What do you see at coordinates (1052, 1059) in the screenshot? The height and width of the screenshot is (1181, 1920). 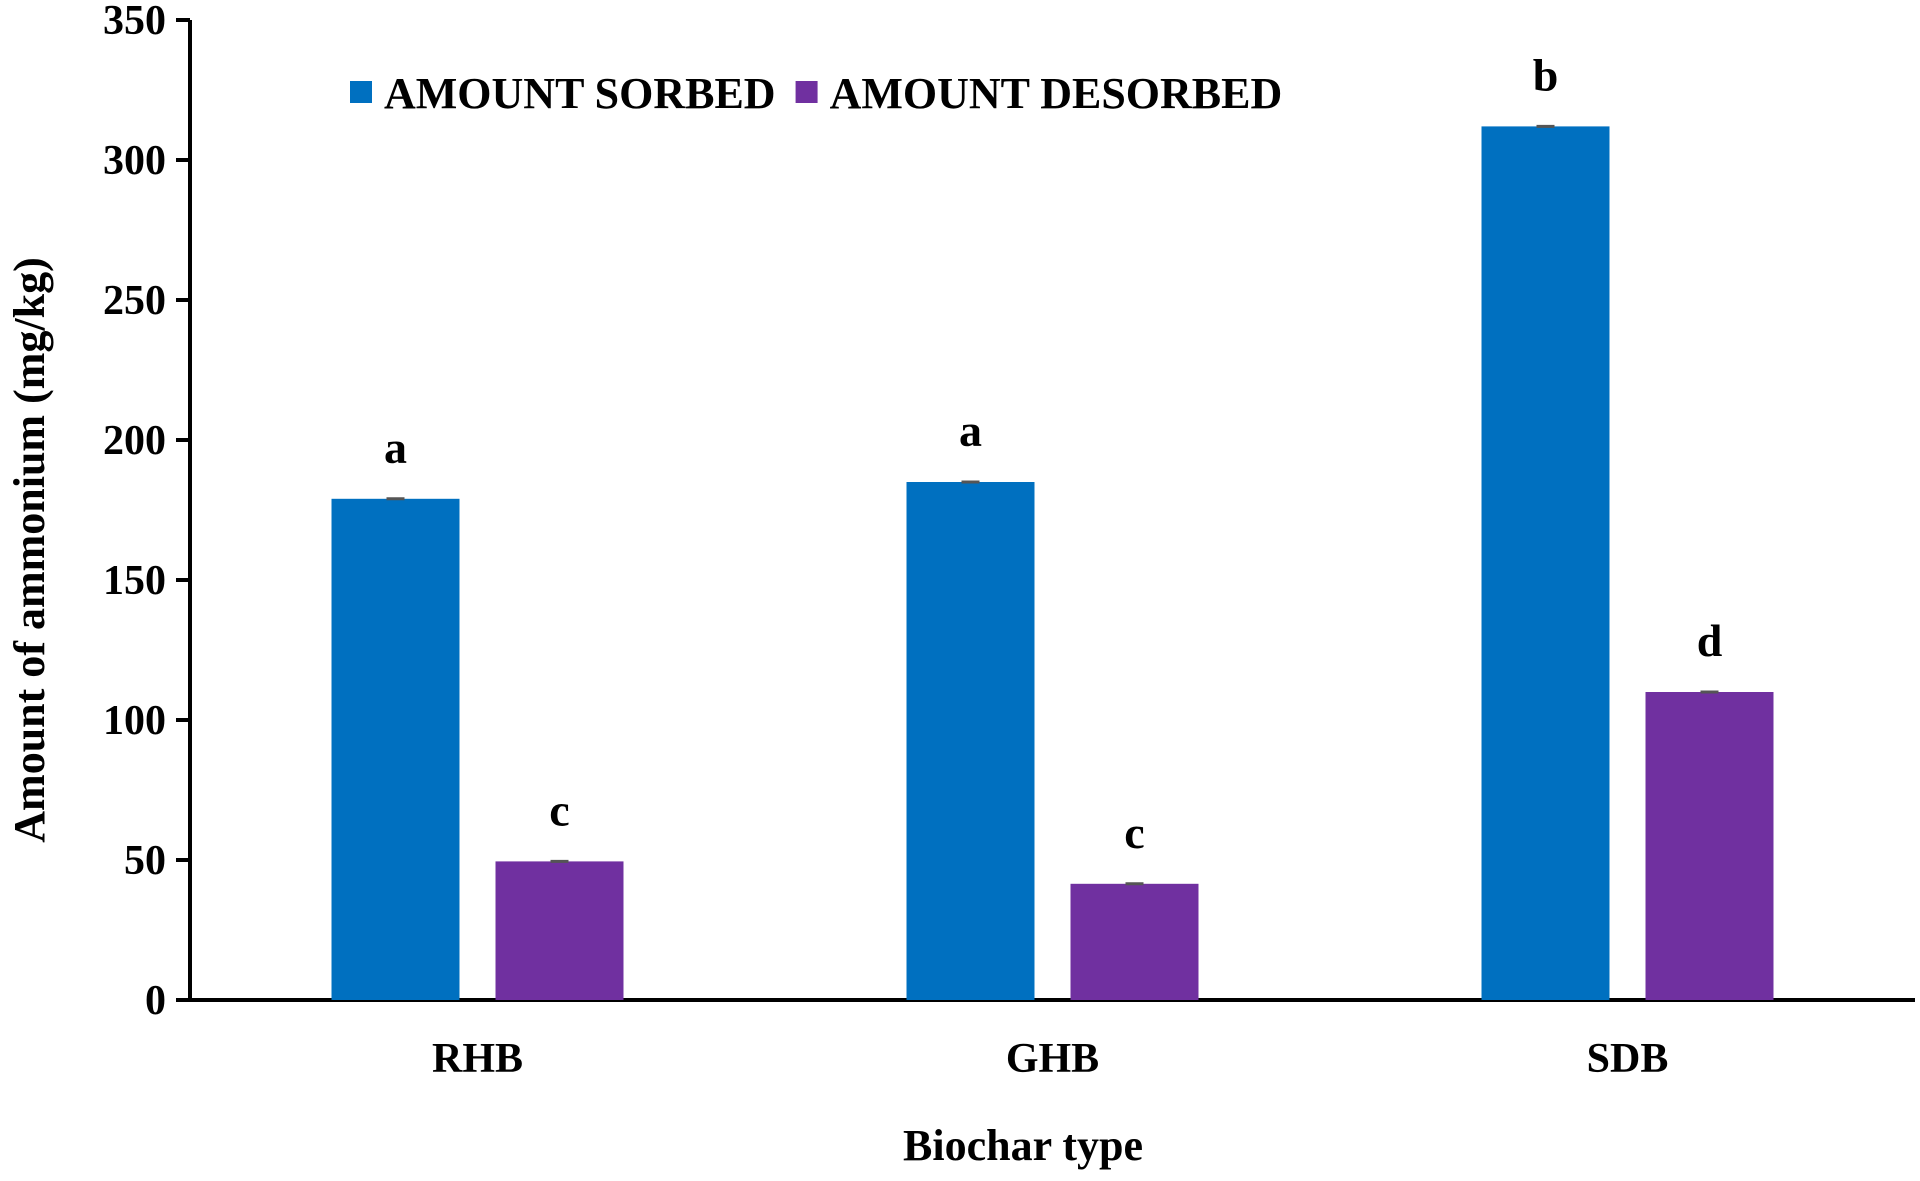 I see `x-tick-label-ghb: GHB` at bounding box center [1052, 1059].